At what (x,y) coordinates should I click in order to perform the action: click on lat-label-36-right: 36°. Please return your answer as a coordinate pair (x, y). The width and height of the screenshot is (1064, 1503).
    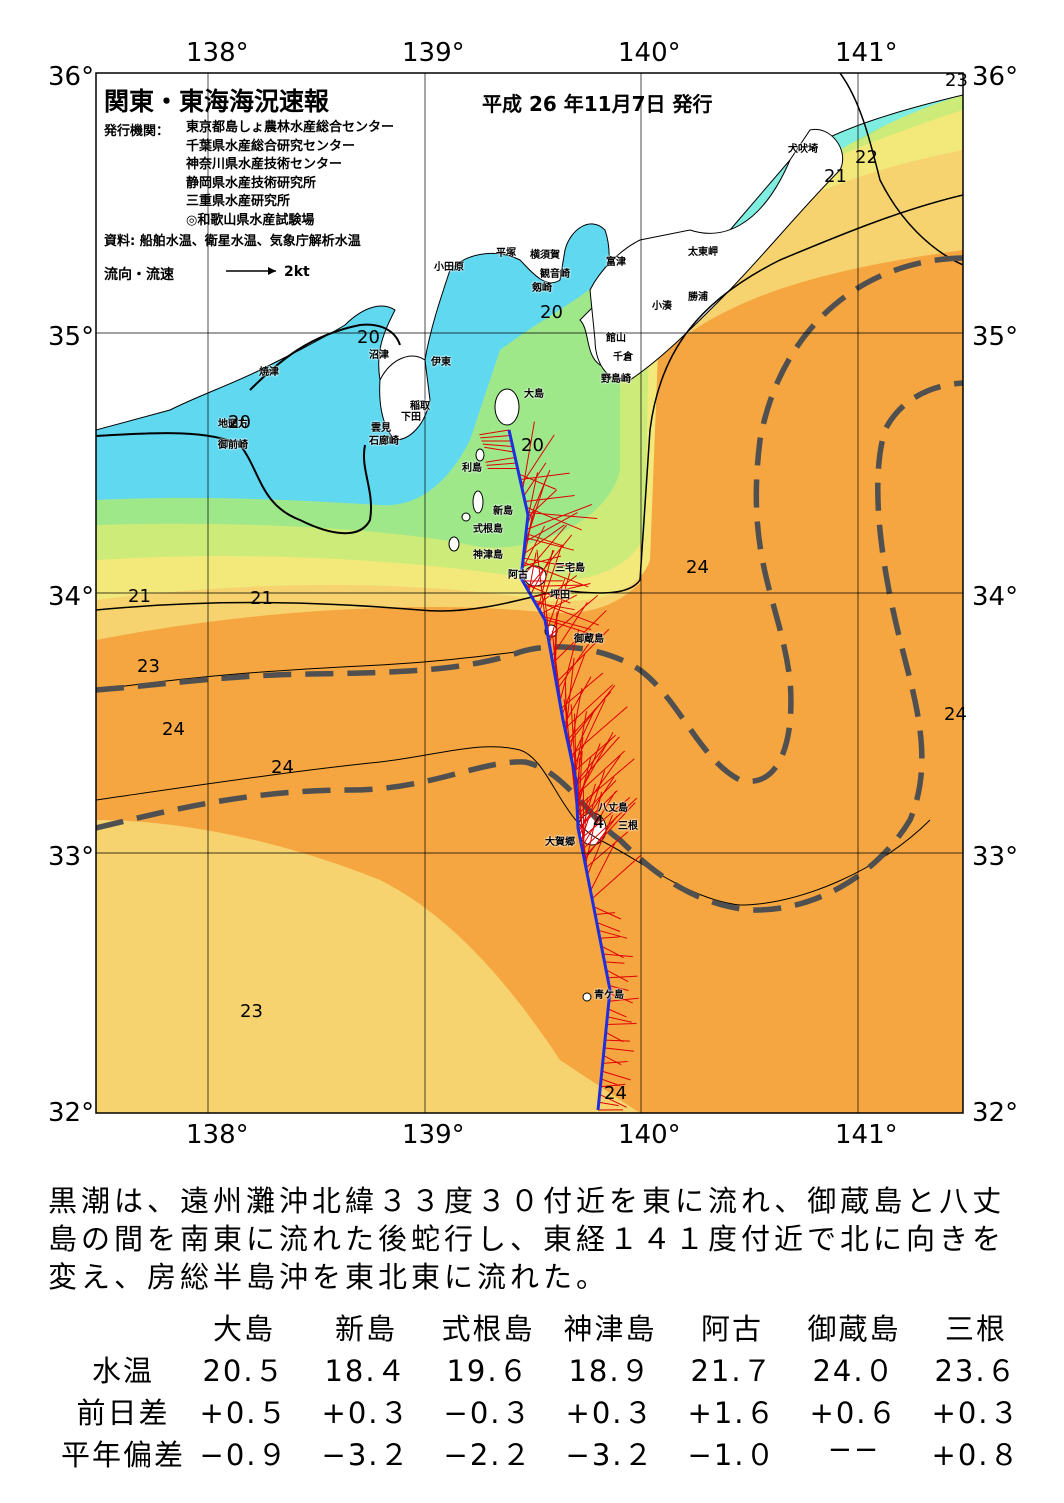
    Looking at the image, I should click on (995, 77).